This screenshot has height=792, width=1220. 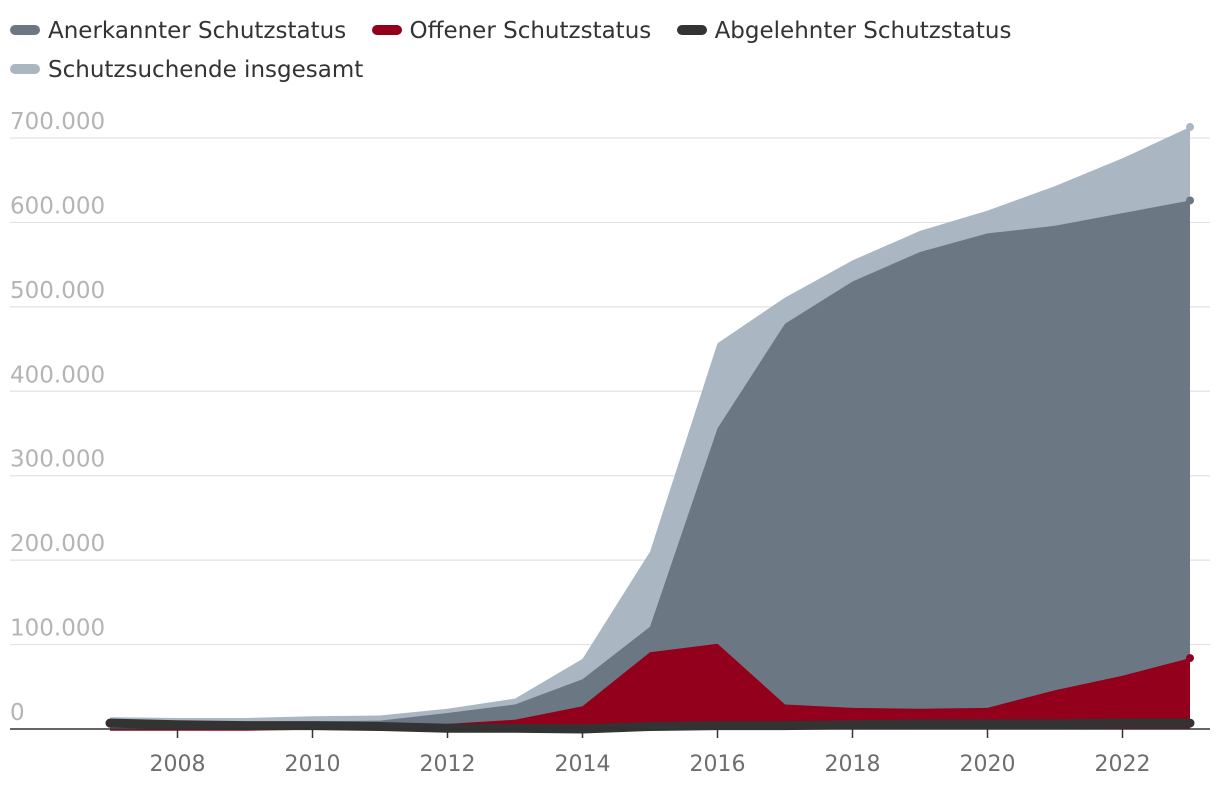 I want to click on x-tick-label: 2014, so click(x=583, y=764).